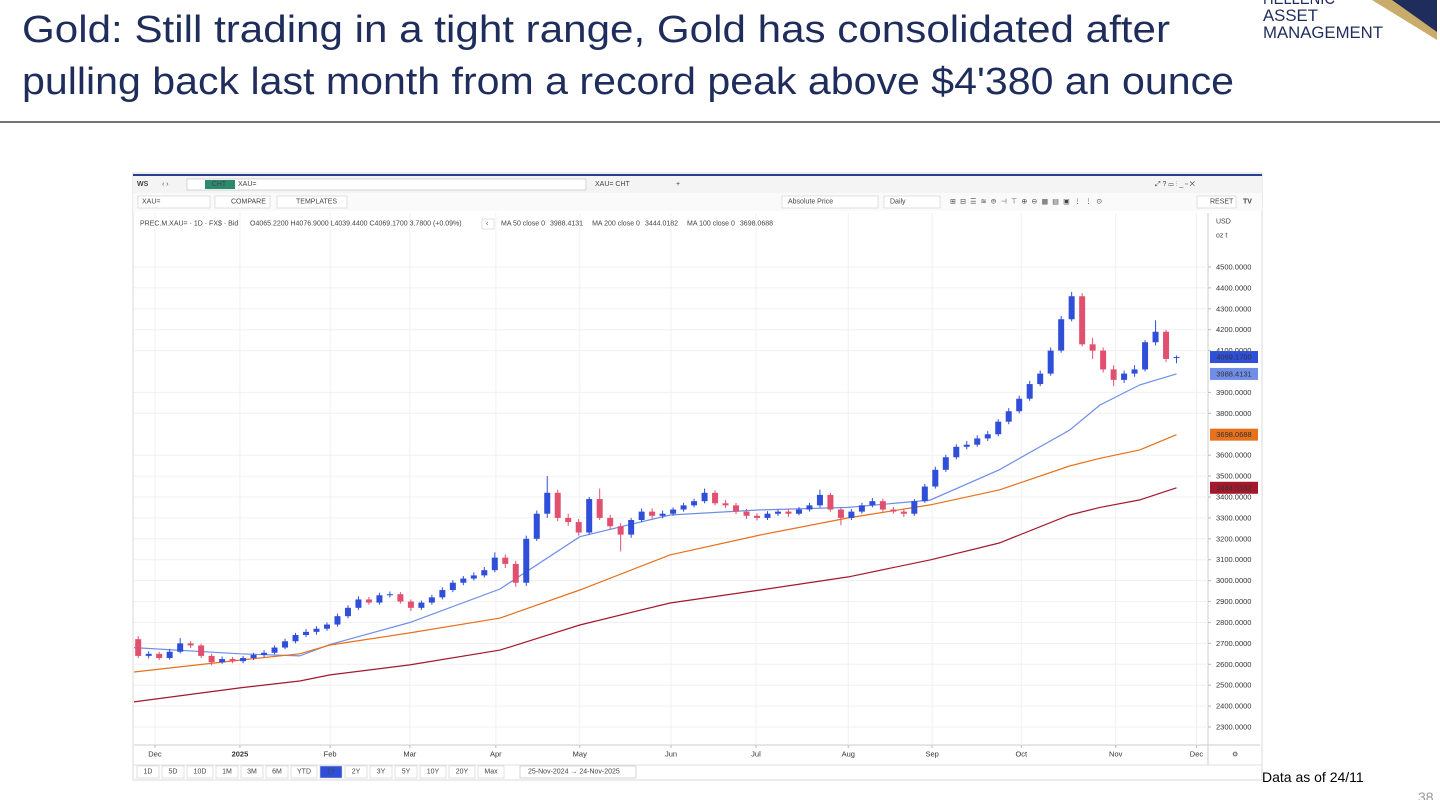 The image size is (1440, 800). I want to click on x-tick-label: Dec, so click(155, 754).